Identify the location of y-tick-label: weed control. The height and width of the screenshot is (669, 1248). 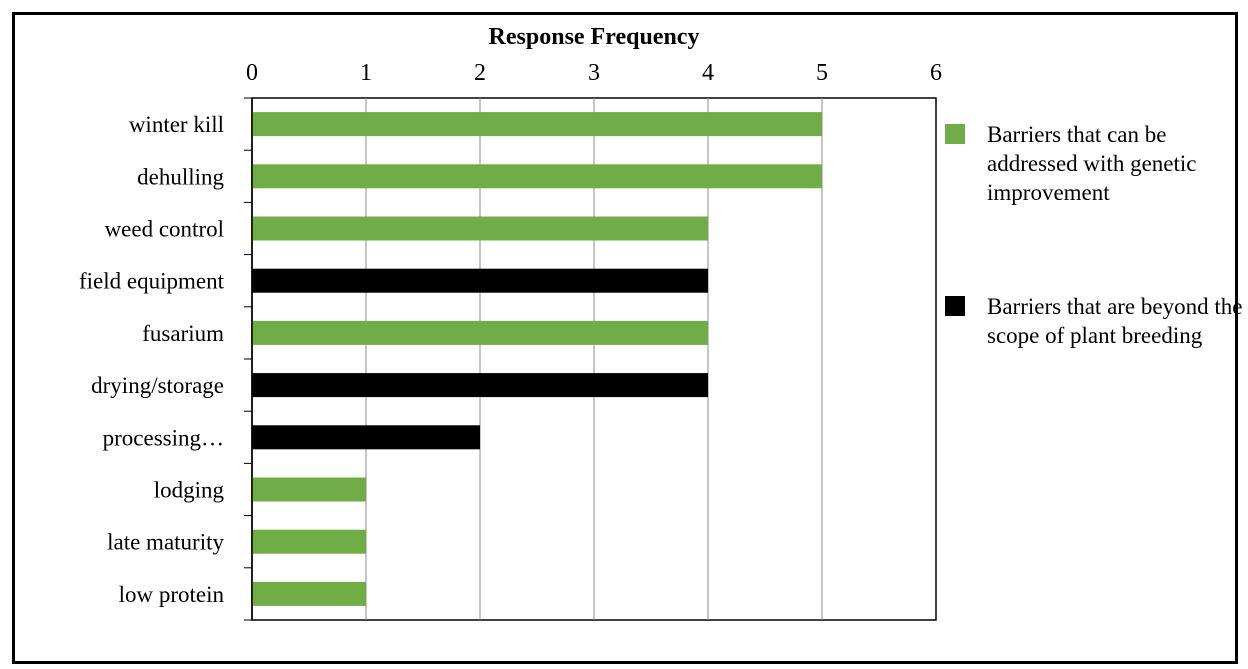
(164, 229).